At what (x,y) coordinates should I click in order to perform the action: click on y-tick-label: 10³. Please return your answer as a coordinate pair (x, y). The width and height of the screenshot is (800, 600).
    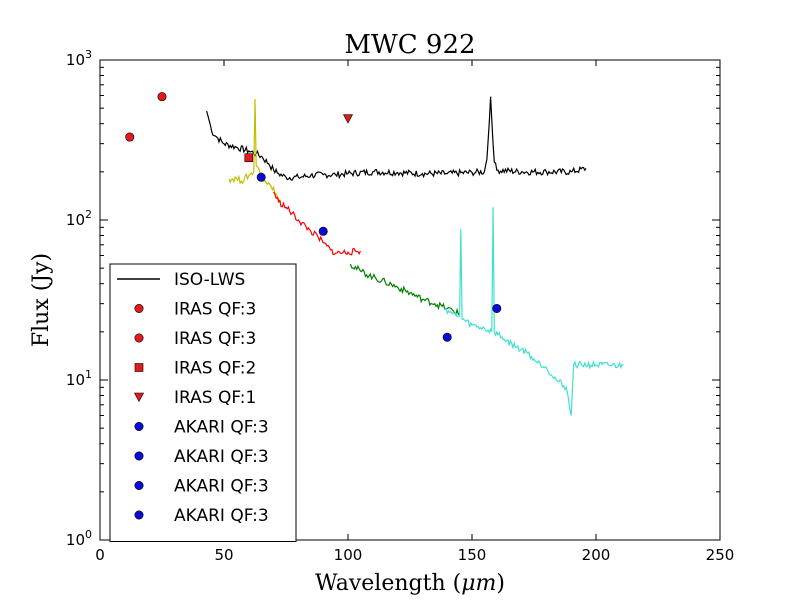
    Looking at the image, I should click on (79, 58).